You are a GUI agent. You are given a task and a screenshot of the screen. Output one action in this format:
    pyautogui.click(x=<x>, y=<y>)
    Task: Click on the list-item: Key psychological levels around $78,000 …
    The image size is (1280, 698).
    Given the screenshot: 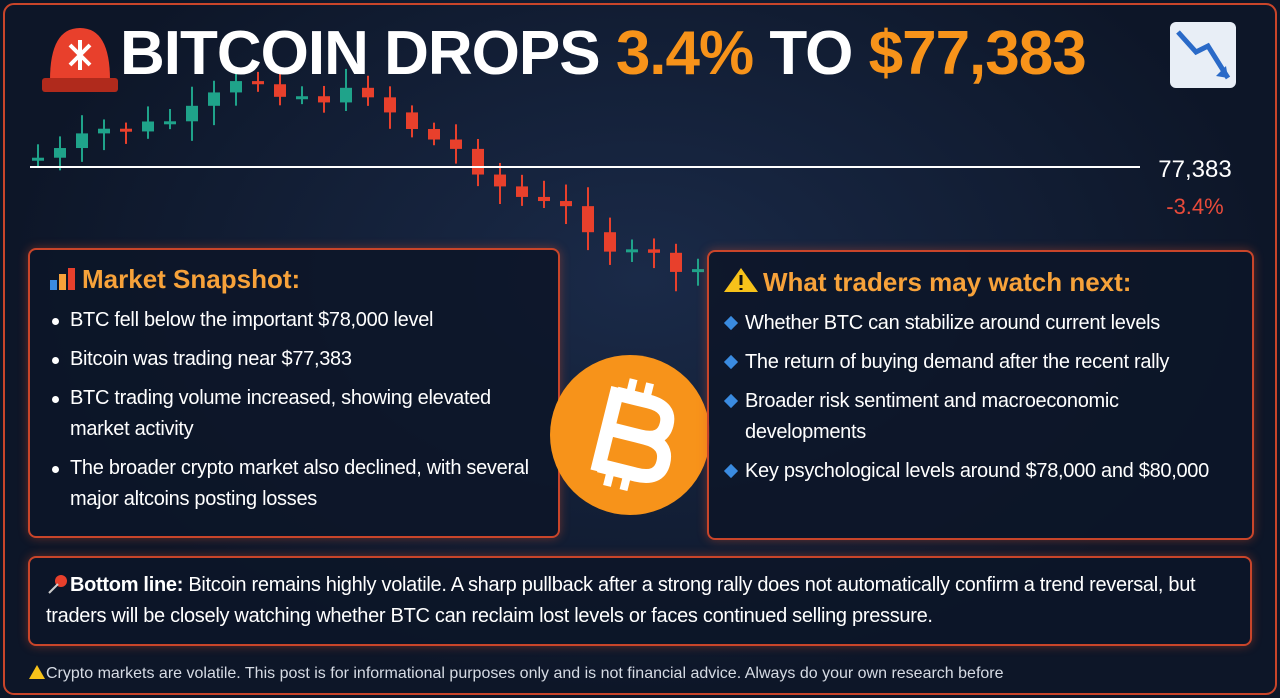 What is the action you would take?
    pyautogui.click(x=980, y=471)
    